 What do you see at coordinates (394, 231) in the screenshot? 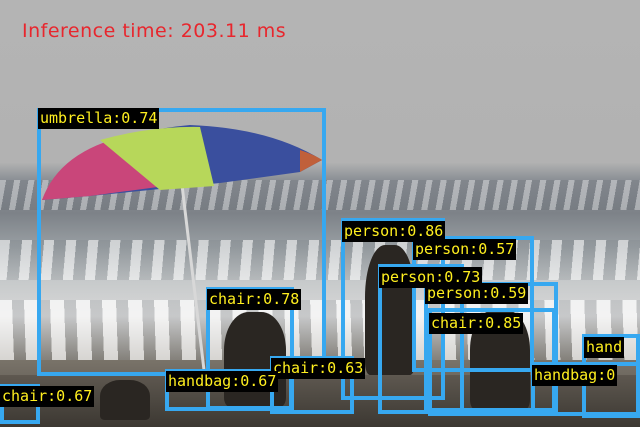
I see `detection-label: person:0.86` at bounding box center [394, 231].